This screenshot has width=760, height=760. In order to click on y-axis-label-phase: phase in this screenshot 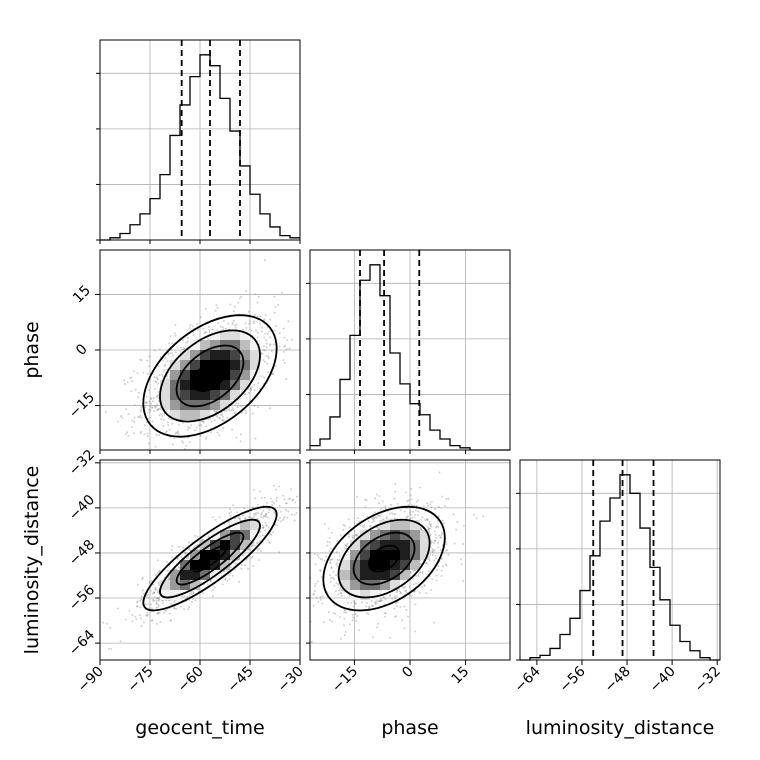, I will do `click(32, 349)`.